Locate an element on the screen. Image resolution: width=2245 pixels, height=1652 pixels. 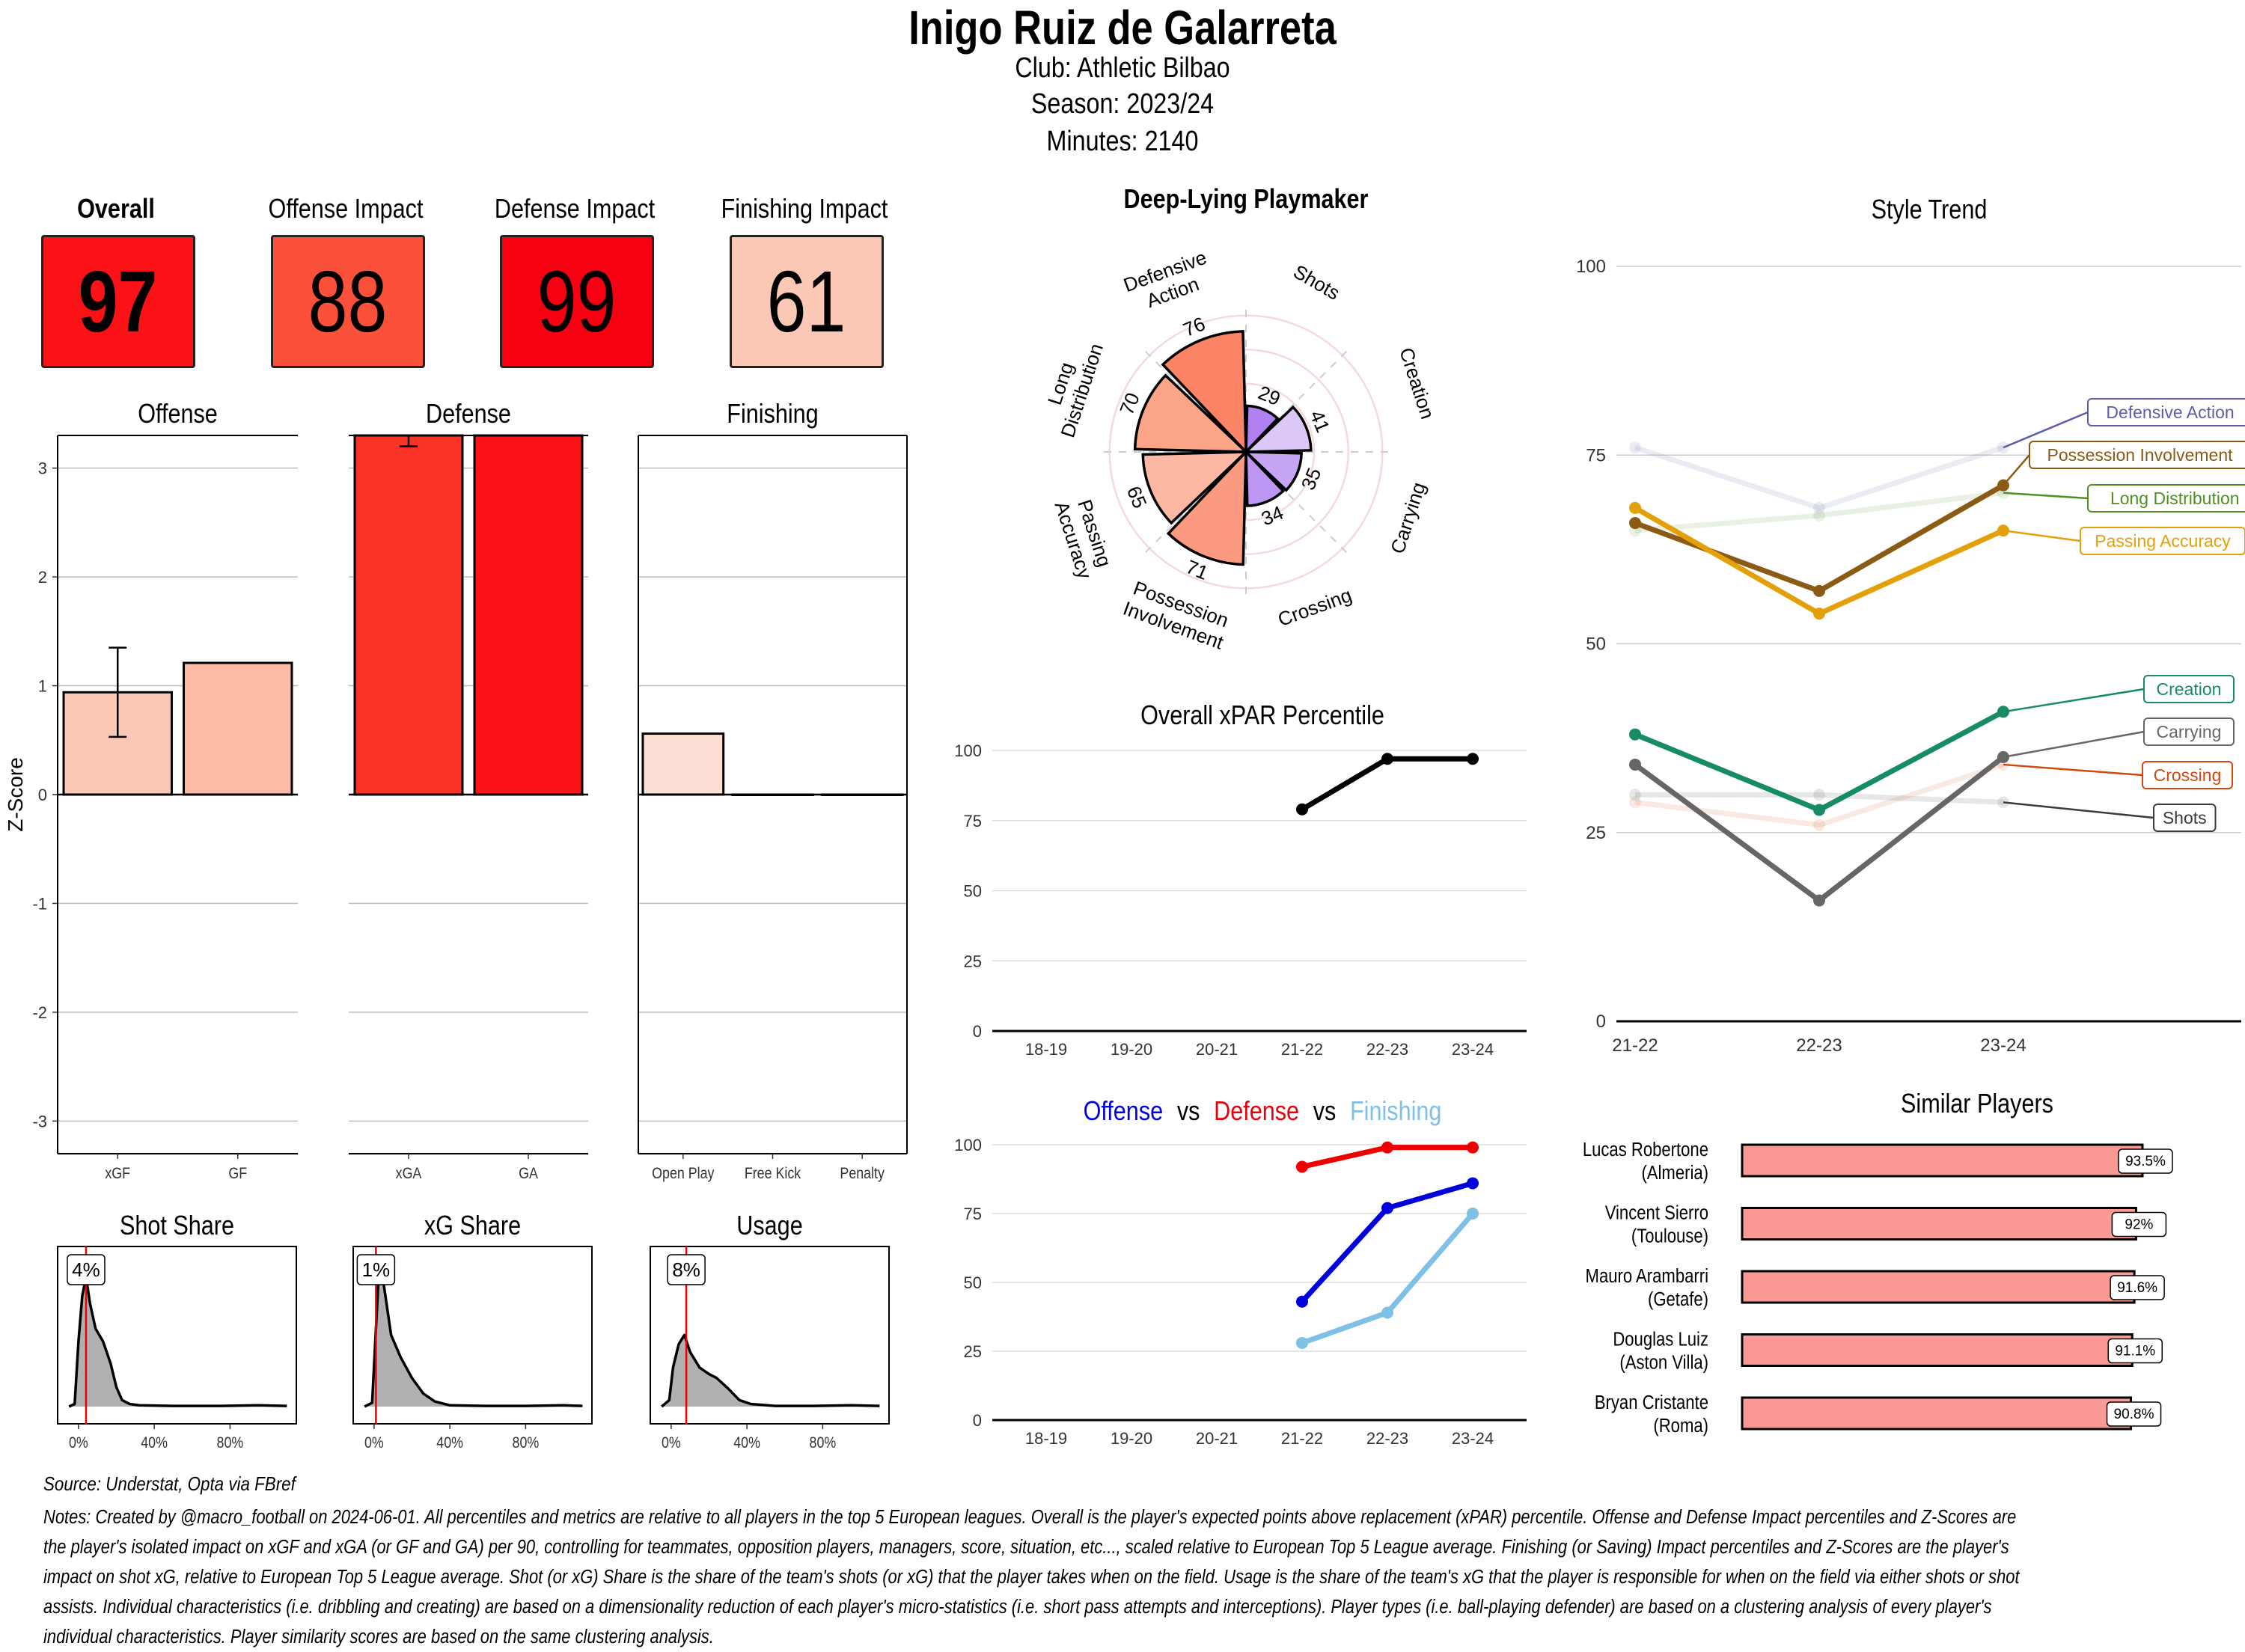
odf-title-part: Finishing is located at coordinates (1395, 1112).